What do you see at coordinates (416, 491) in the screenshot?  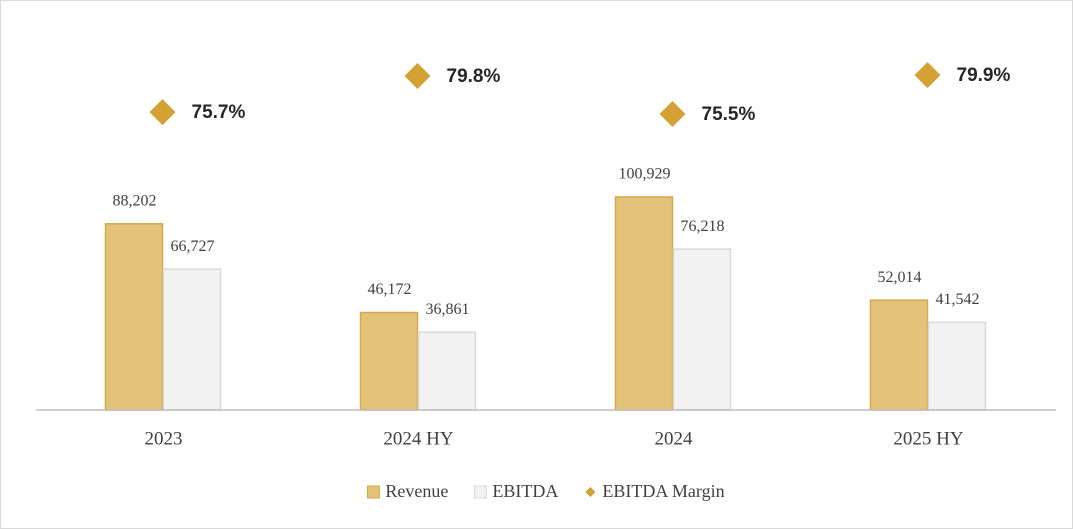 I see `legend-label: Revenue` at bounding box center [416, 491].